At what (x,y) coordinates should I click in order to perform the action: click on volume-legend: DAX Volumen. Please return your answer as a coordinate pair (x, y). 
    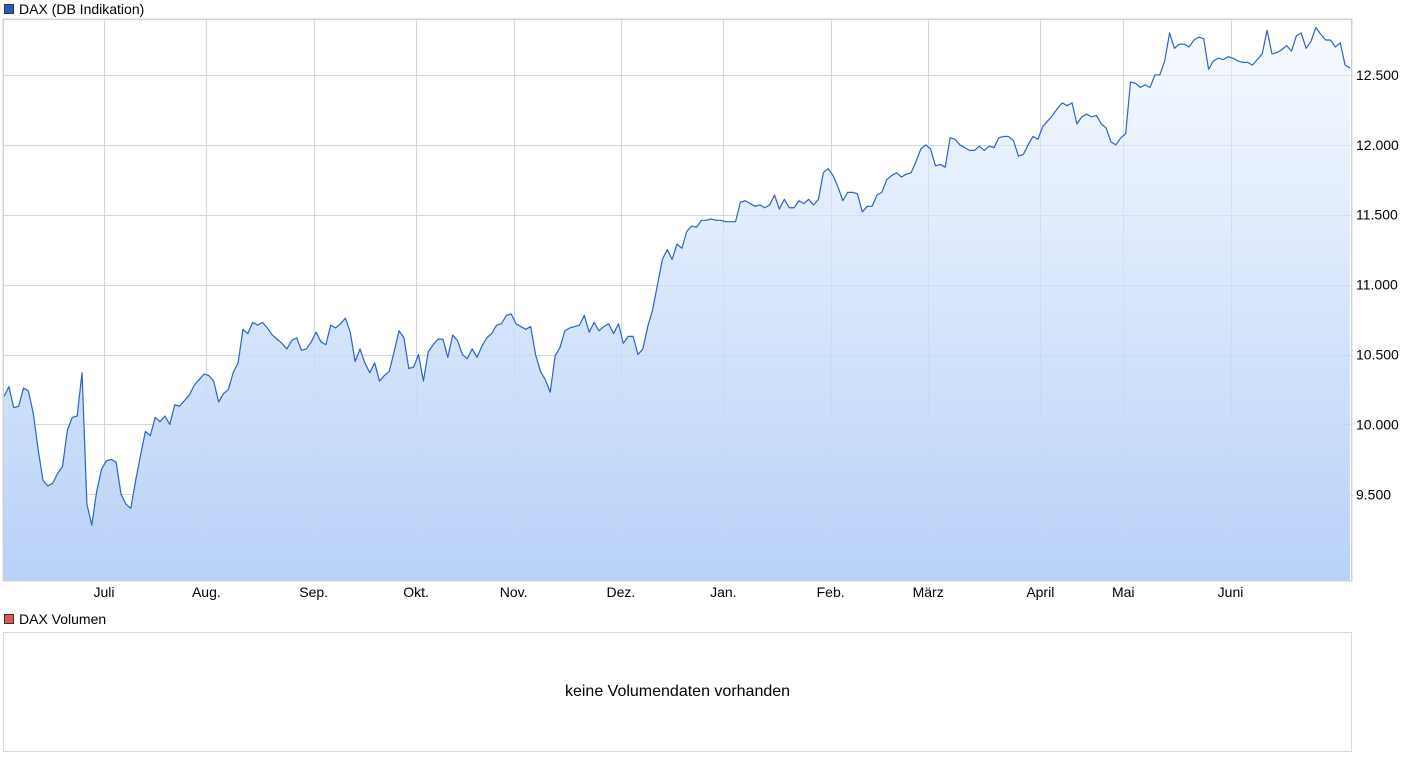
    Looking at the image, I should click on (55, 619).